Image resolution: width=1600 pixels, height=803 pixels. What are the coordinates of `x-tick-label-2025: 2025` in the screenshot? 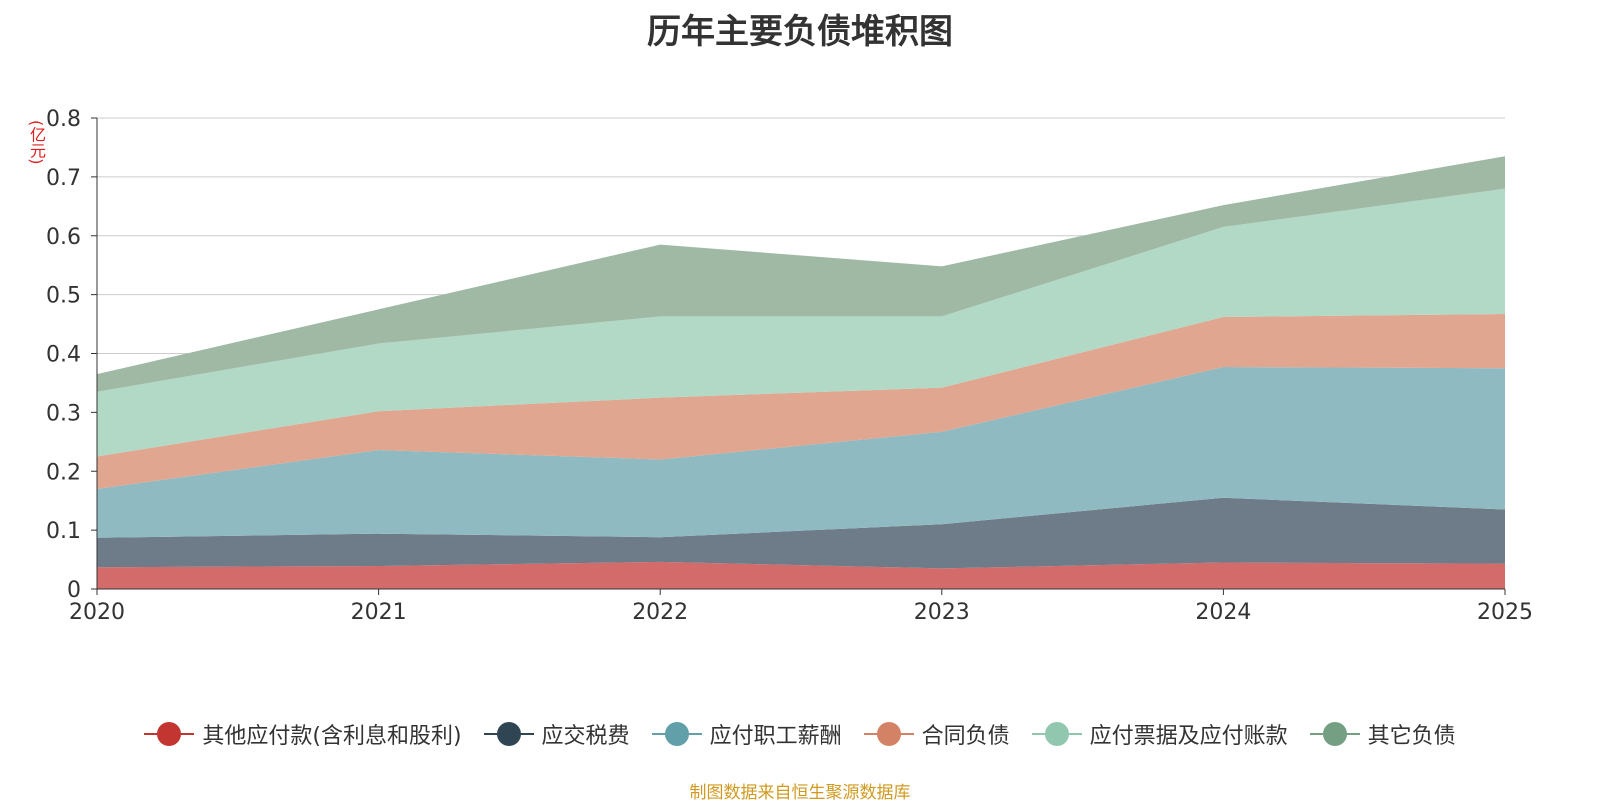 It's located at (1505, 612).